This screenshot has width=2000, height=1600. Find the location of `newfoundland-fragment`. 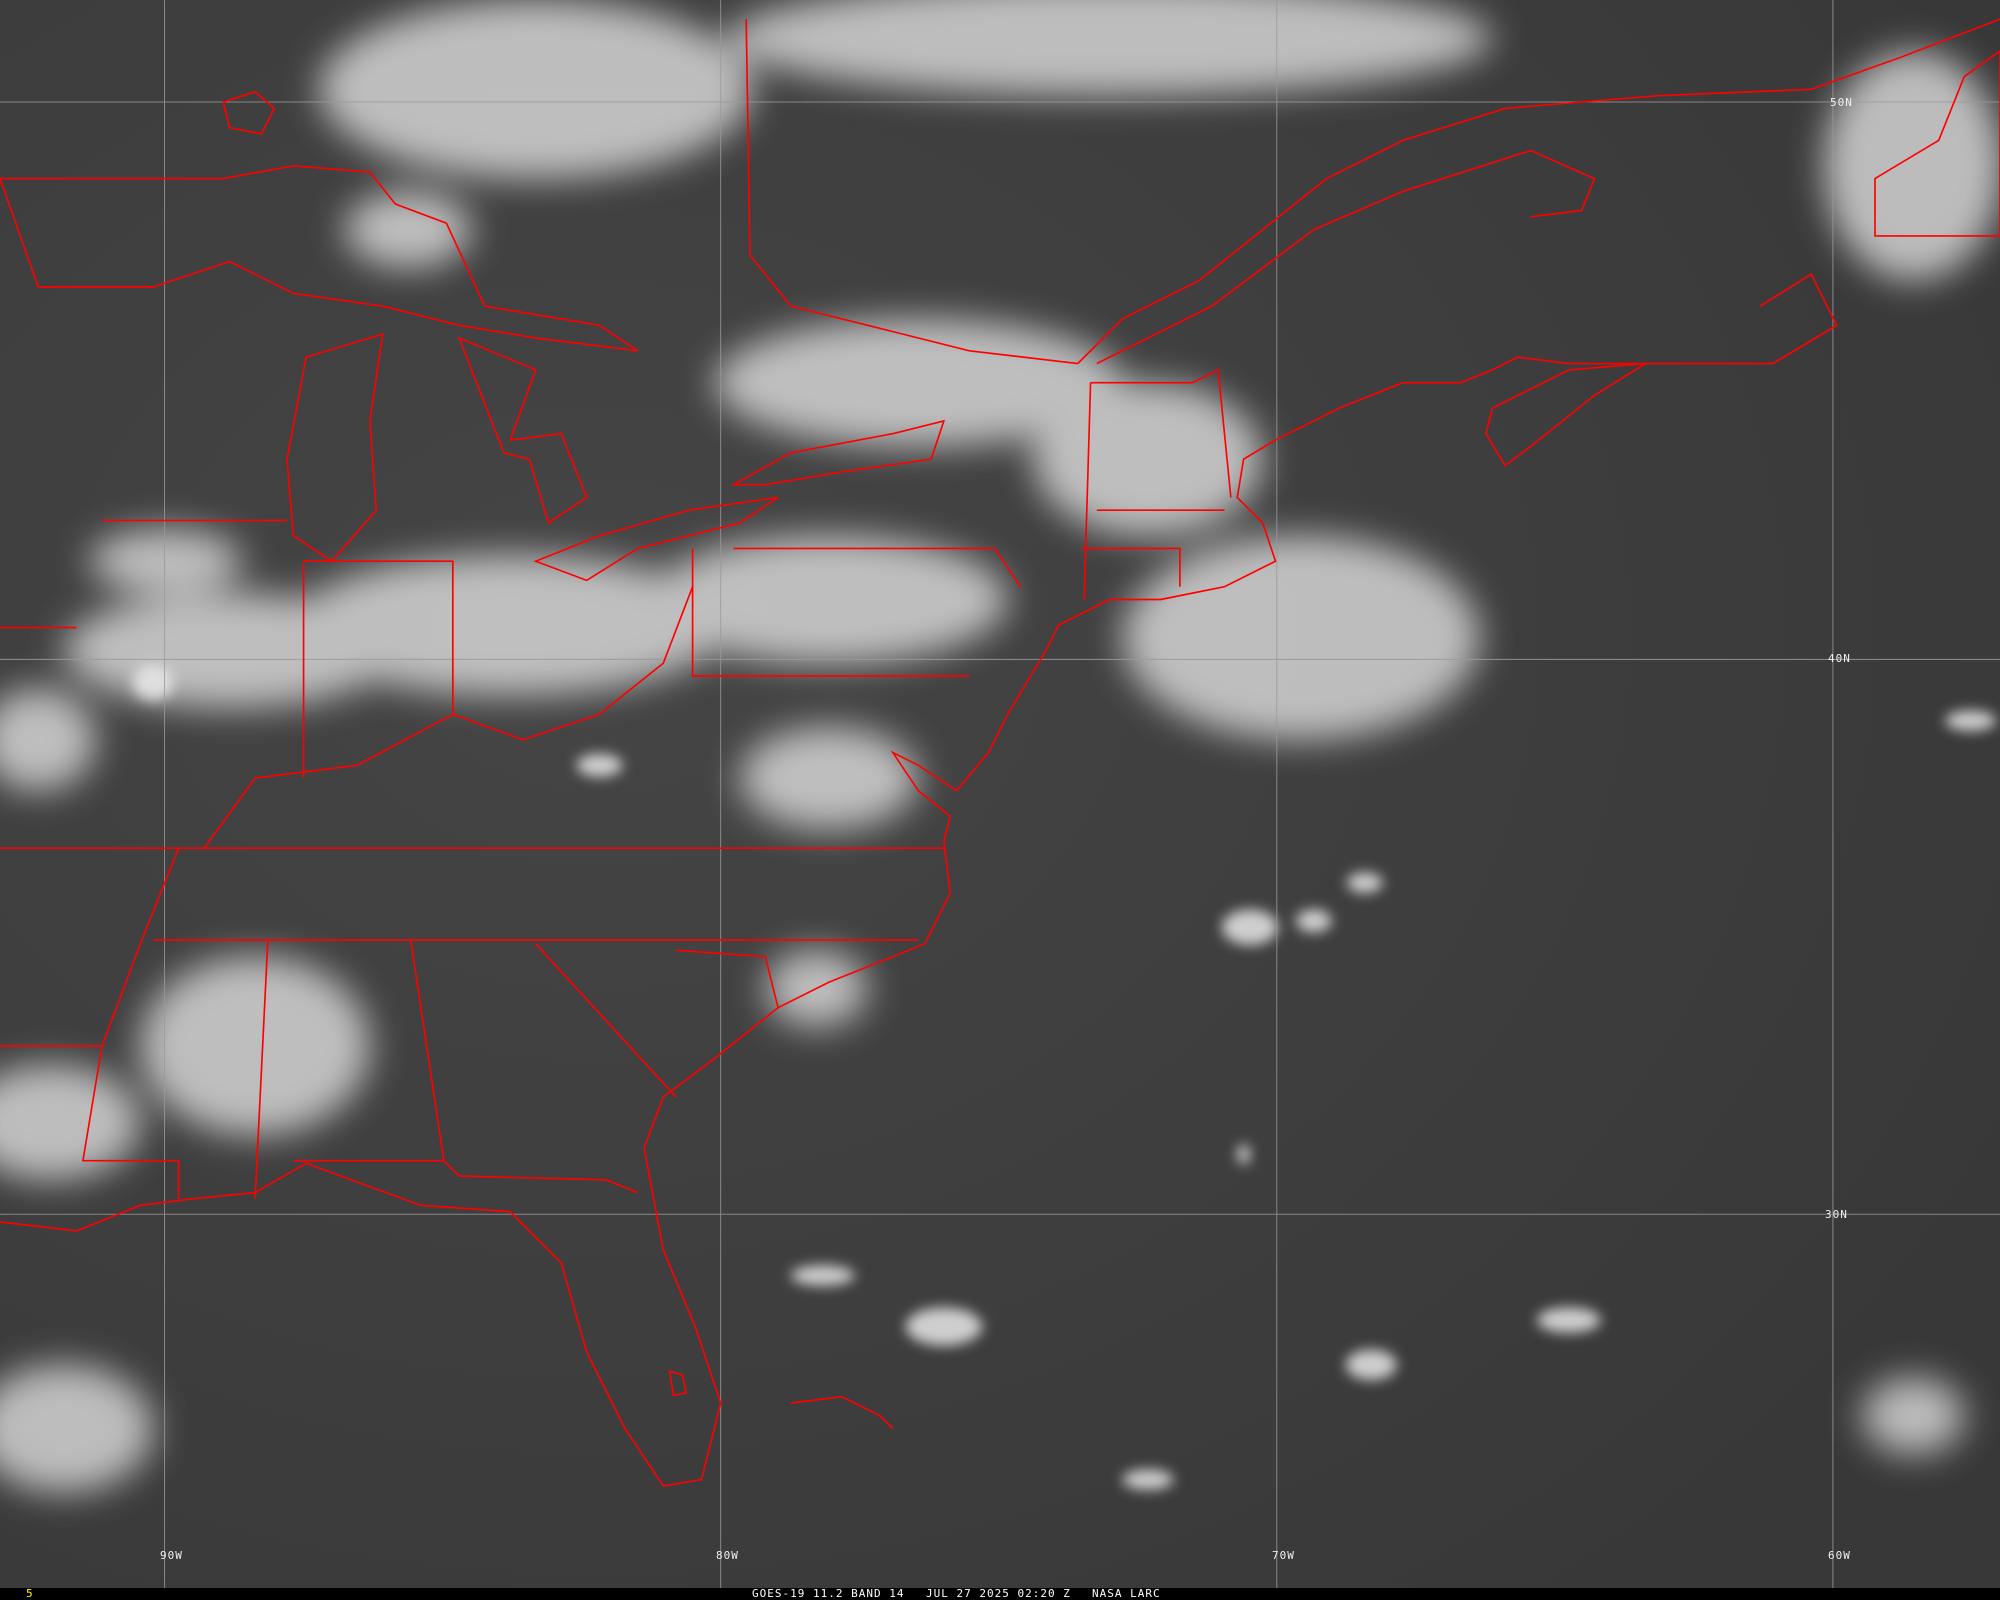

newfoundland-fragment is located at coordinates (1937, 143).